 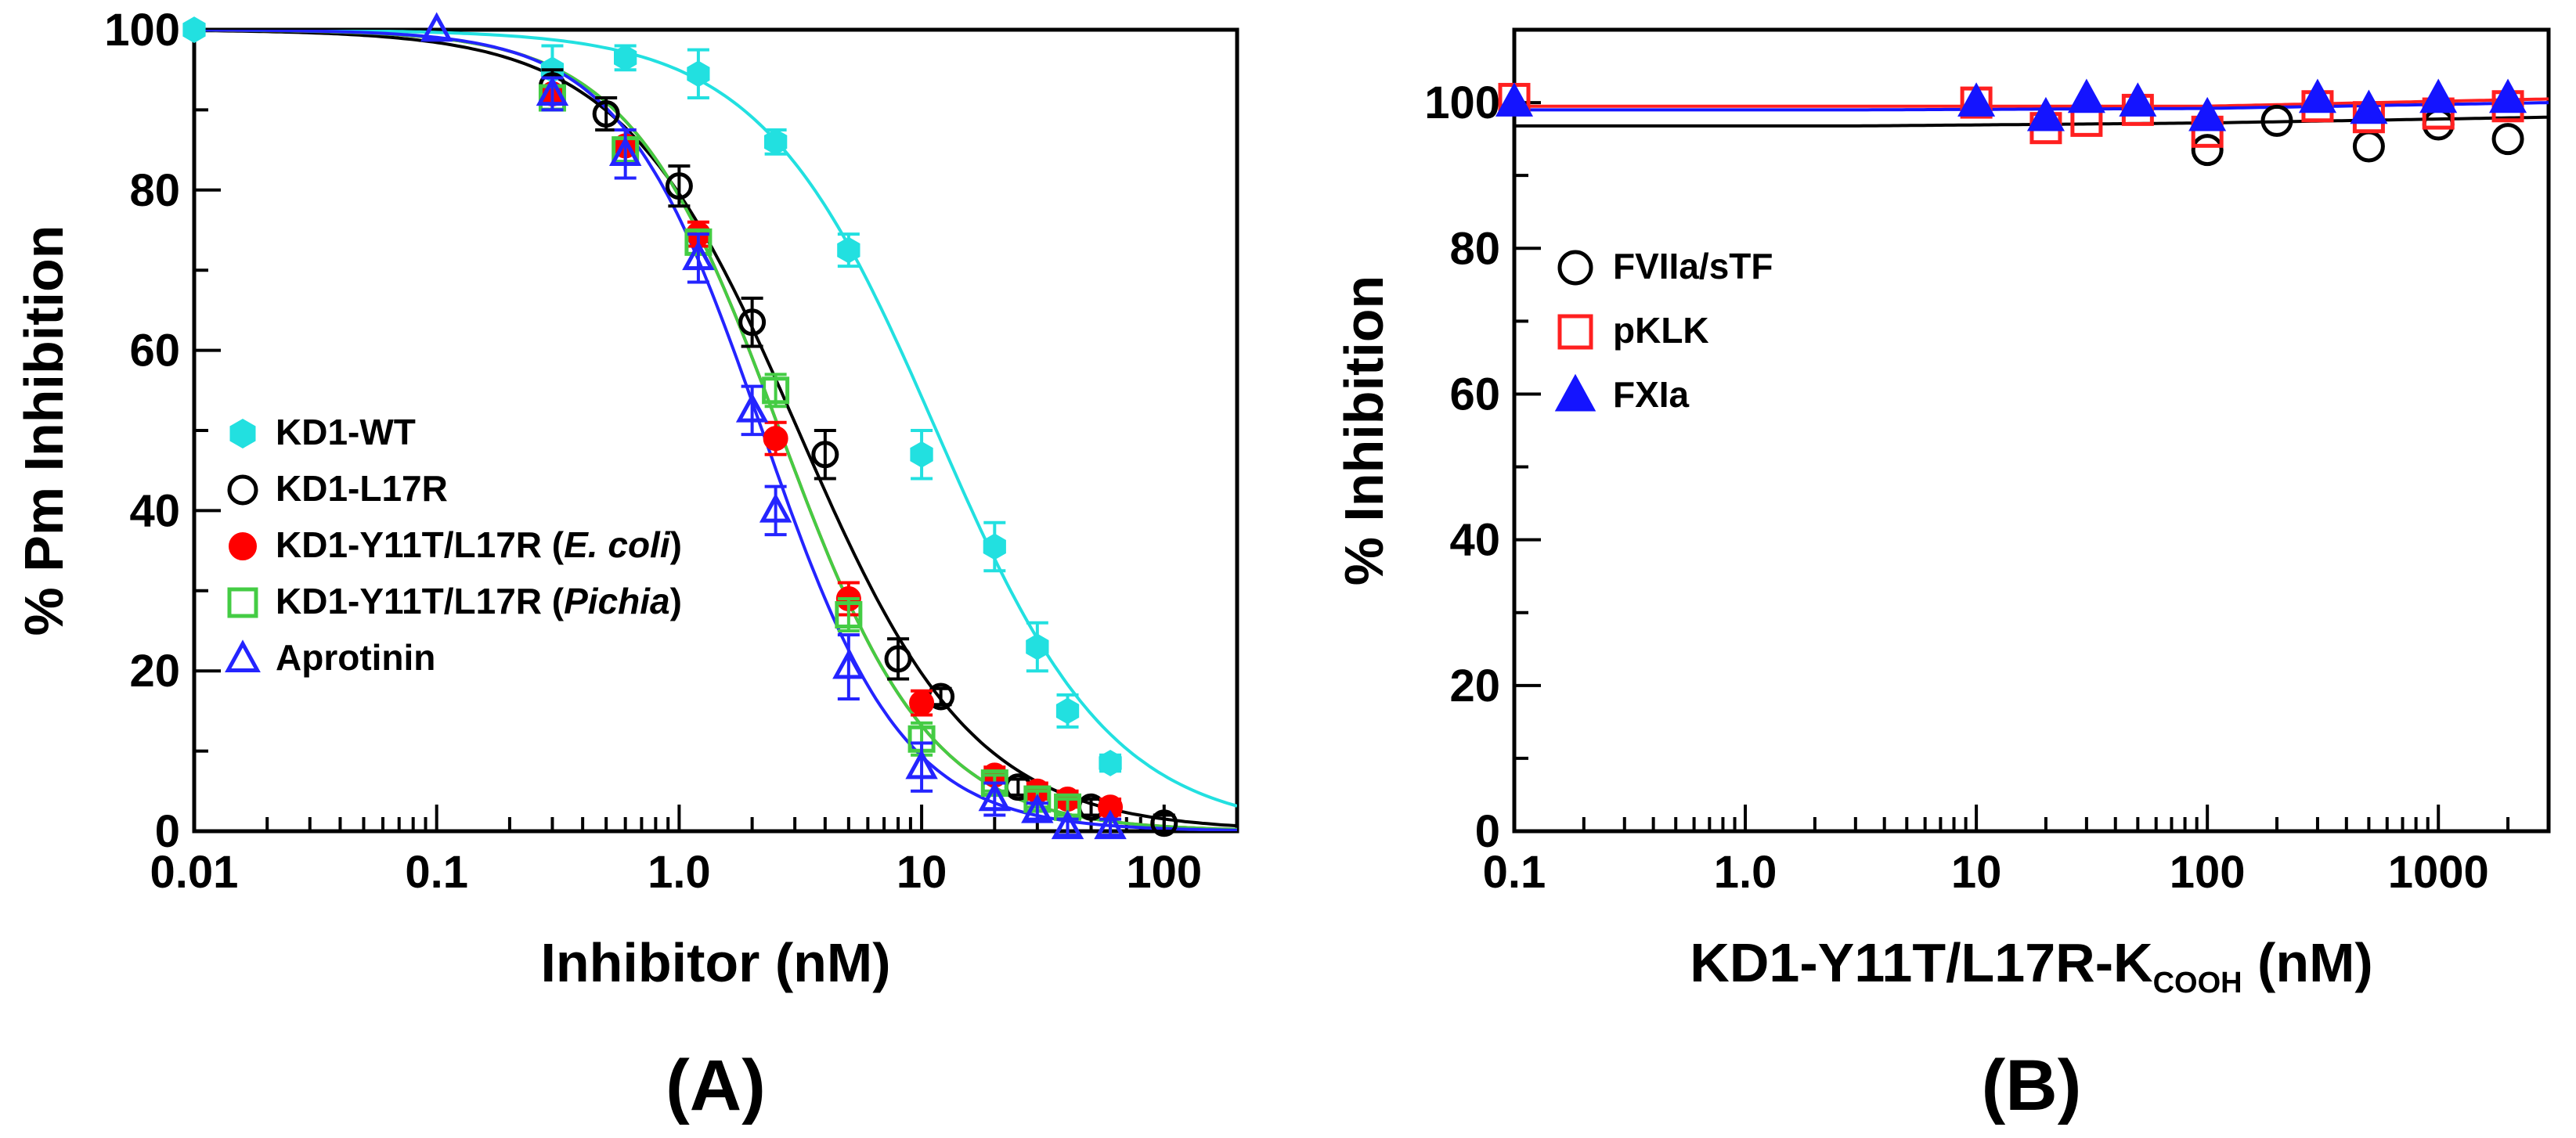 I want to click on y-axis-title: % Pm Inhibition, so click(x=43, y=430).